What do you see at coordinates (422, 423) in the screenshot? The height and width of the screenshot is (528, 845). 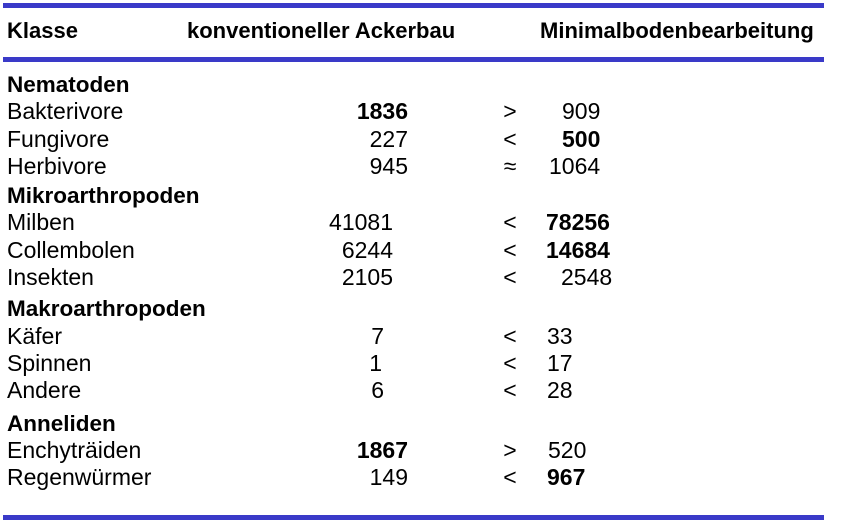 I see `section-row: Anneliden` at bounding box center [422, 423].